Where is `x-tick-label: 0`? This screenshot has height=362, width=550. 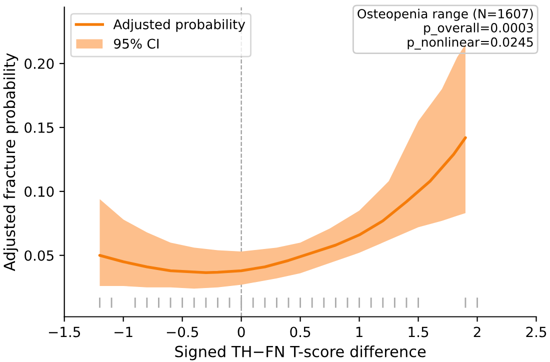 x-tick-label: 0 is located at coordinates (241, 332).